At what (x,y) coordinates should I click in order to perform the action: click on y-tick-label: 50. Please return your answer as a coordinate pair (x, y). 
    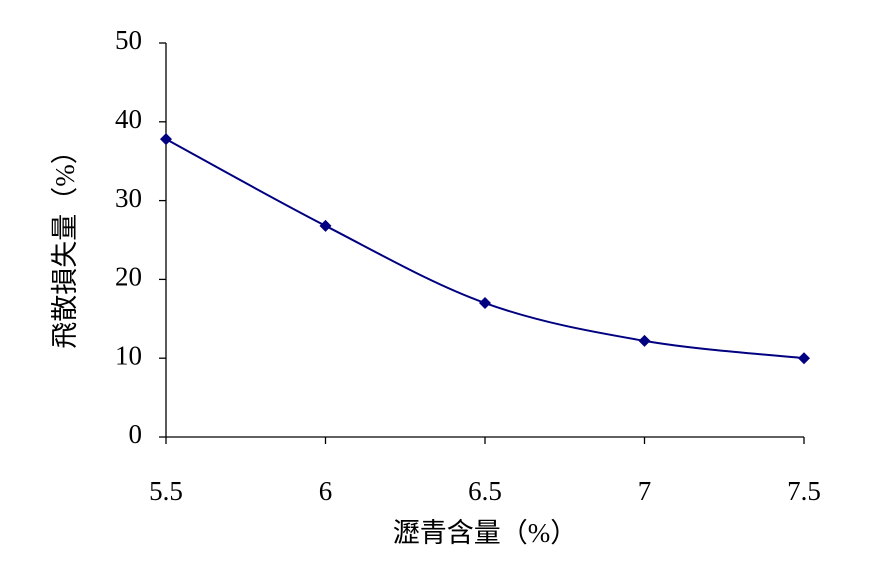
    Looking at the image, I should click on (128, 40).